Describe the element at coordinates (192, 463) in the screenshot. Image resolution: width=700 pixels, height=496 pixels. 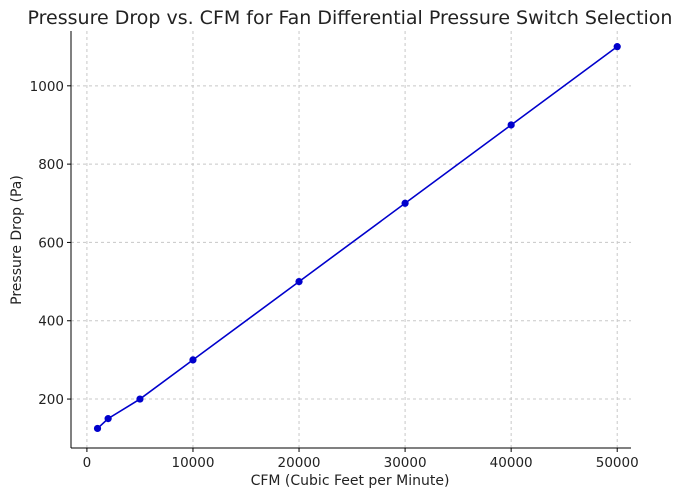
I see `x-tick-label: 10000` at that location.